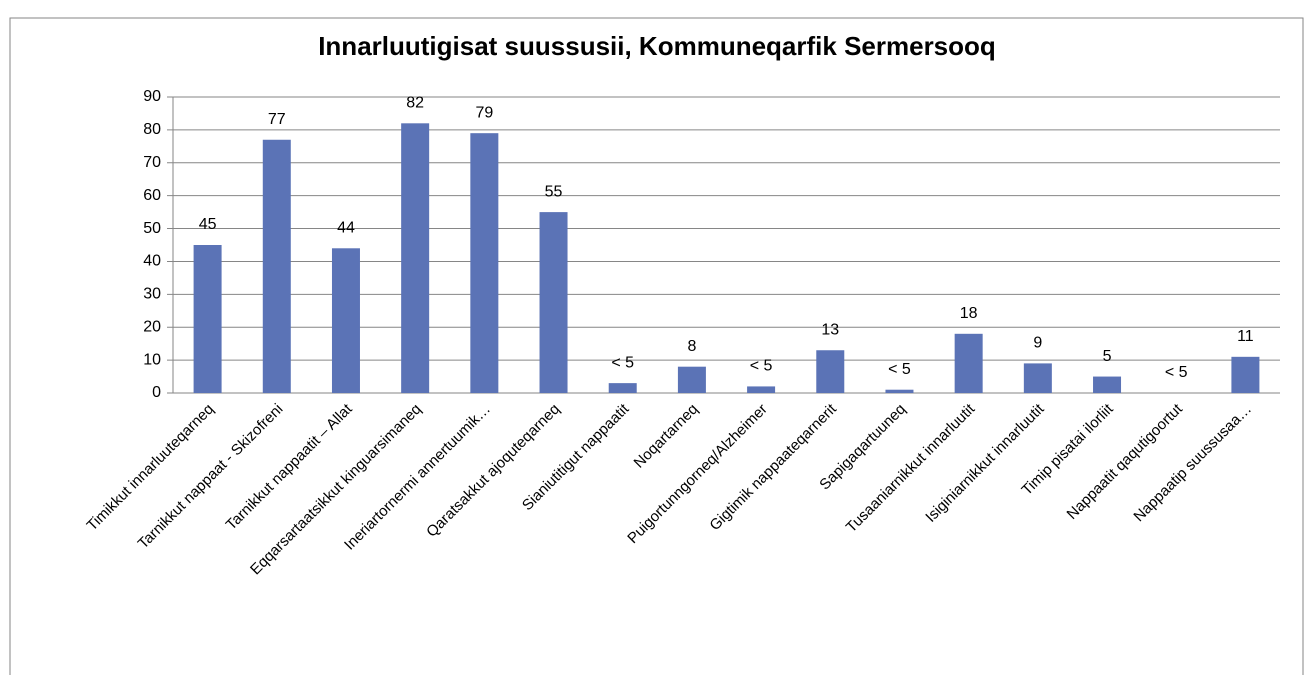 This screenshot has width=1315, height=675. Describe the element at coordinates (152, 96) in the screenshot. I see `y-tick-label: 90` at that location.